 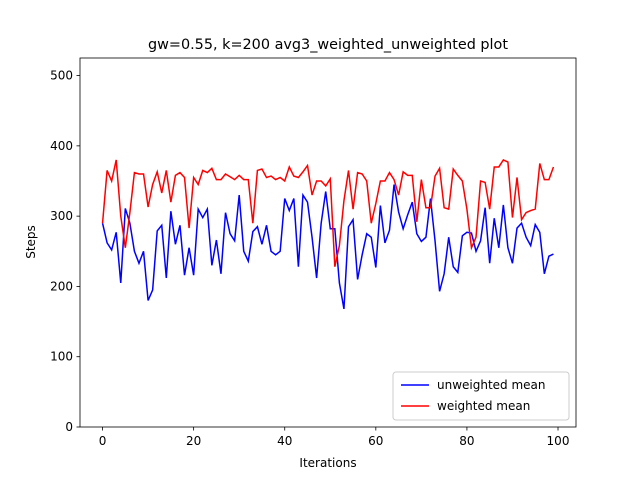 I want to click on legend-label: unweighted mean, so click(x=491, y=385).